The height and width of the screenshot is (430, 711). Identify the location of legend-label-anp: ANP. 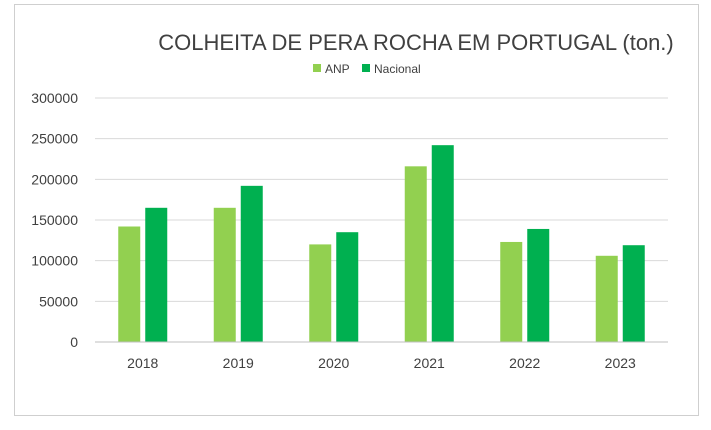
(337, 69).